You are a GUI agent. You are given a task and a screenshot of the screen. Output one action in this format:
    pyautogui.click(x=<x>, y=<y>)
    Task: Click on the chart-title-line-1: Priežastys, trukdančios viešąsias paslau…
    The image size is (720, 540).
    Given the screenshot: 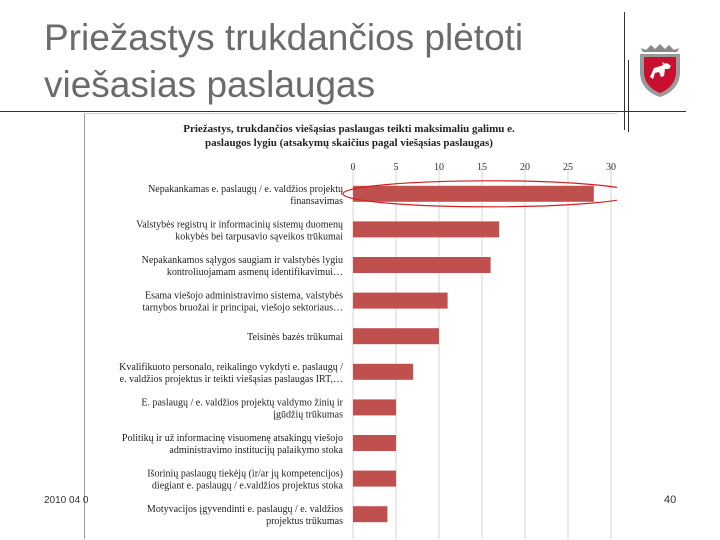 What is the action you would take?
    pyautogui.click(x=349, y=129)
    